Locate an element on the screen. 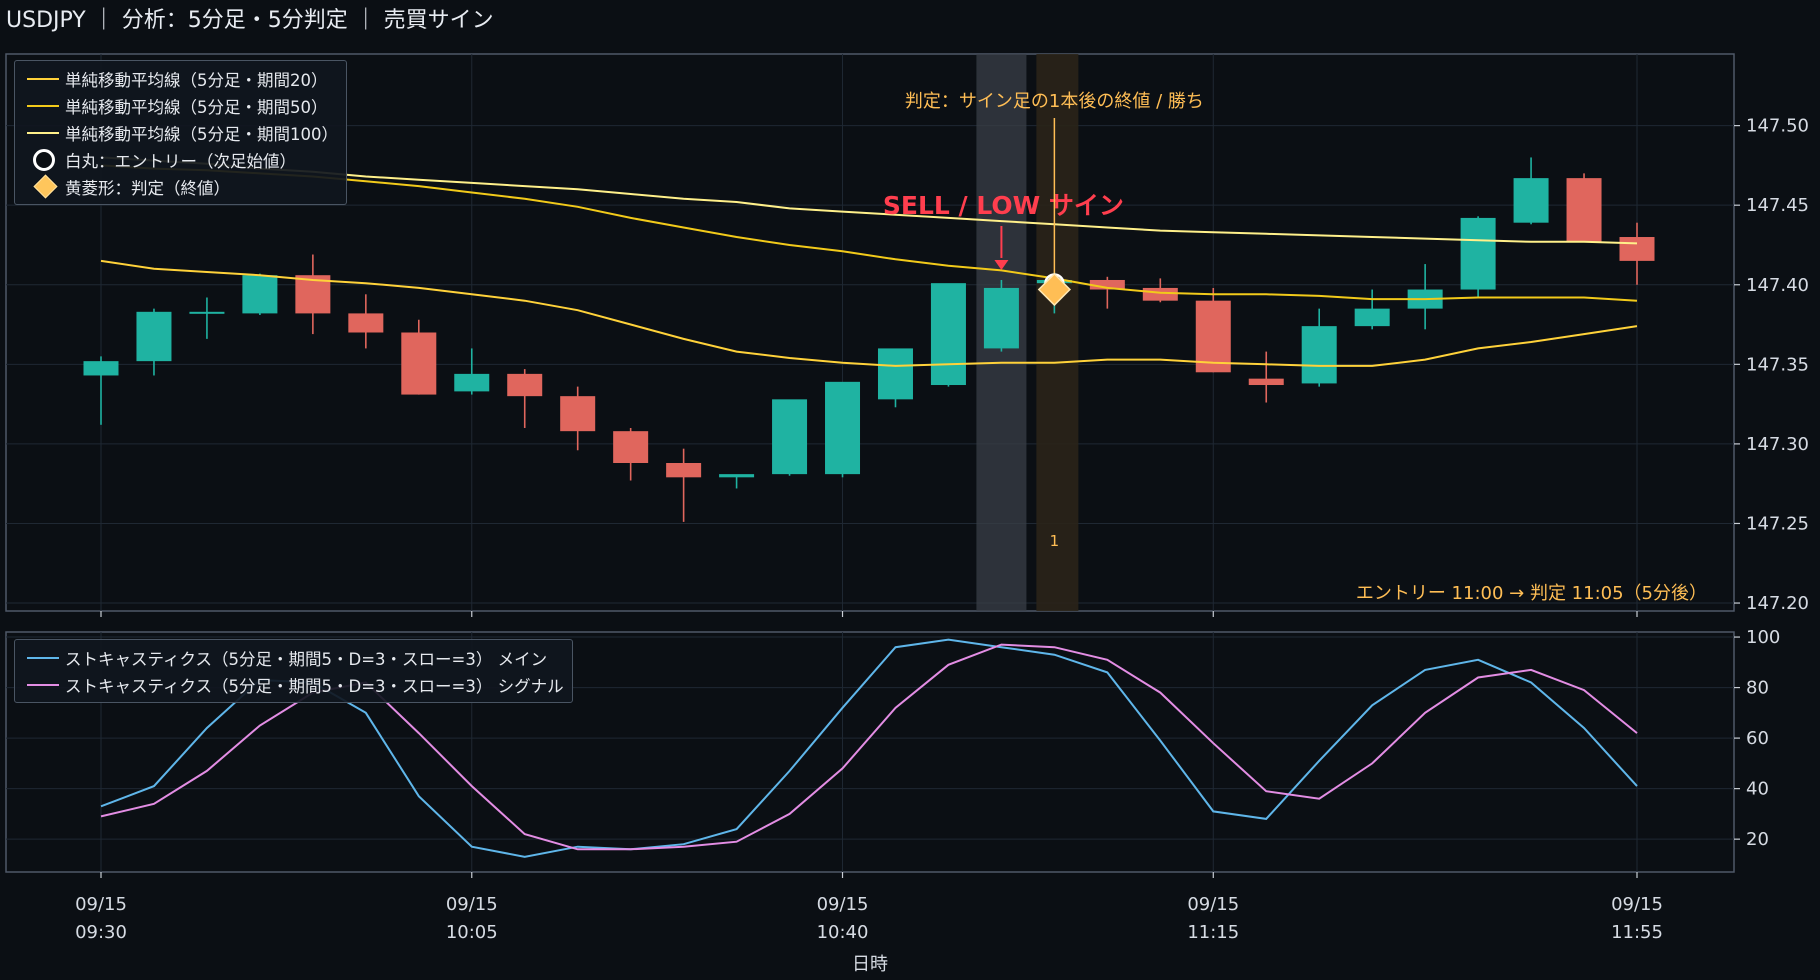 The width and height of the screenshot is (1820, 980). legend-item-sma100: 単純移動平均線（5分足・期間100） is located at coordinates (180, 132).